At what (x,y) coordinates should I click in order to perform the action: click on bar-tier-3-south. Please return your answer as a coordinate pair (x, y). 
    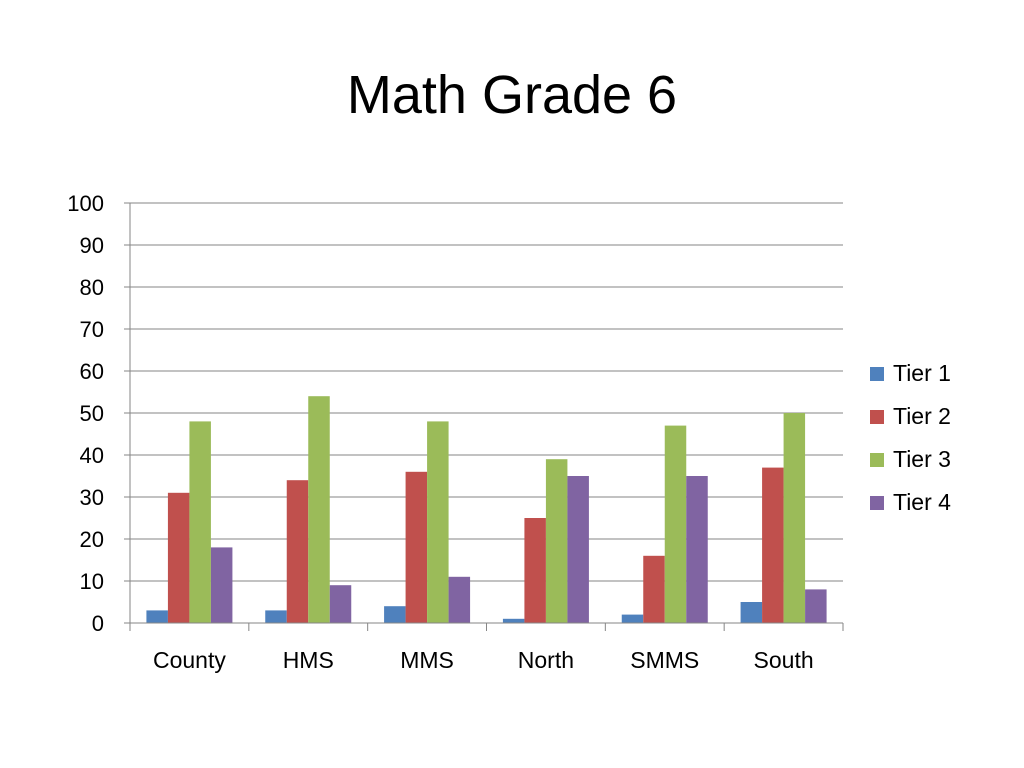
    Looking at the image, I should click on (794, 518).